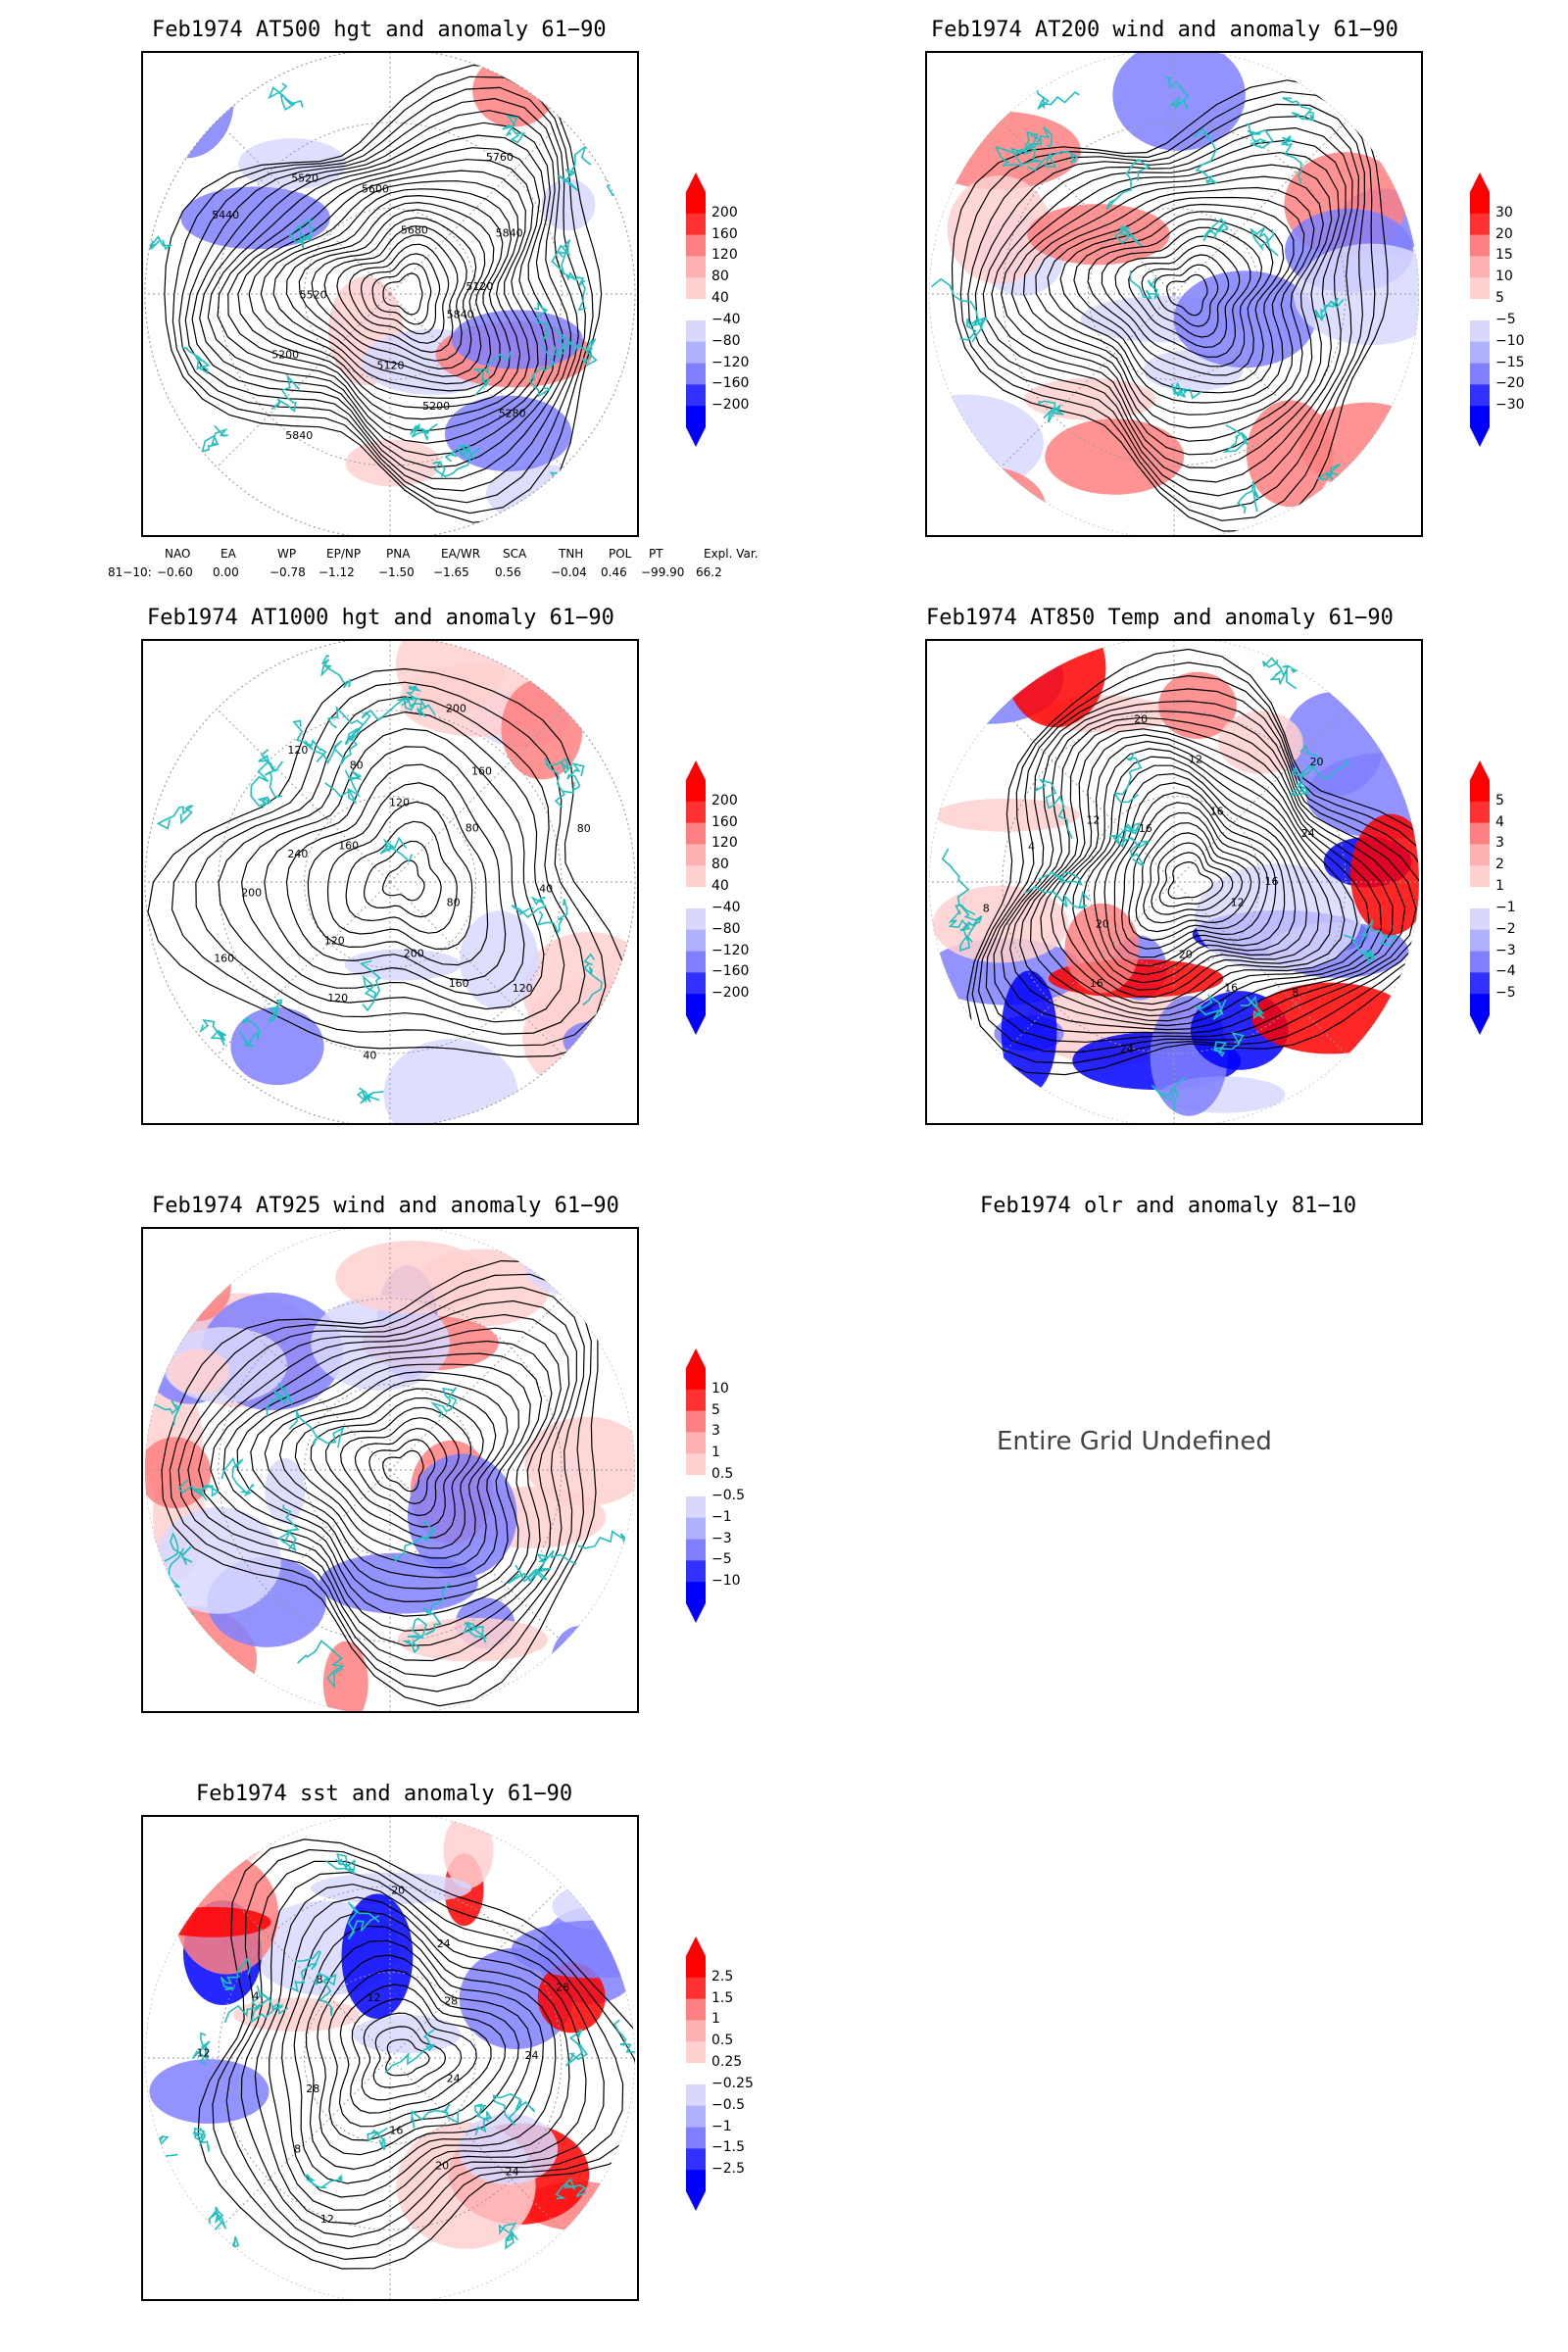 The width and height of the screenshot is (1568, 2352). Describe the element at coordinates (1093, 820) in the screenshot. I see `contour-label: 12` at that location.